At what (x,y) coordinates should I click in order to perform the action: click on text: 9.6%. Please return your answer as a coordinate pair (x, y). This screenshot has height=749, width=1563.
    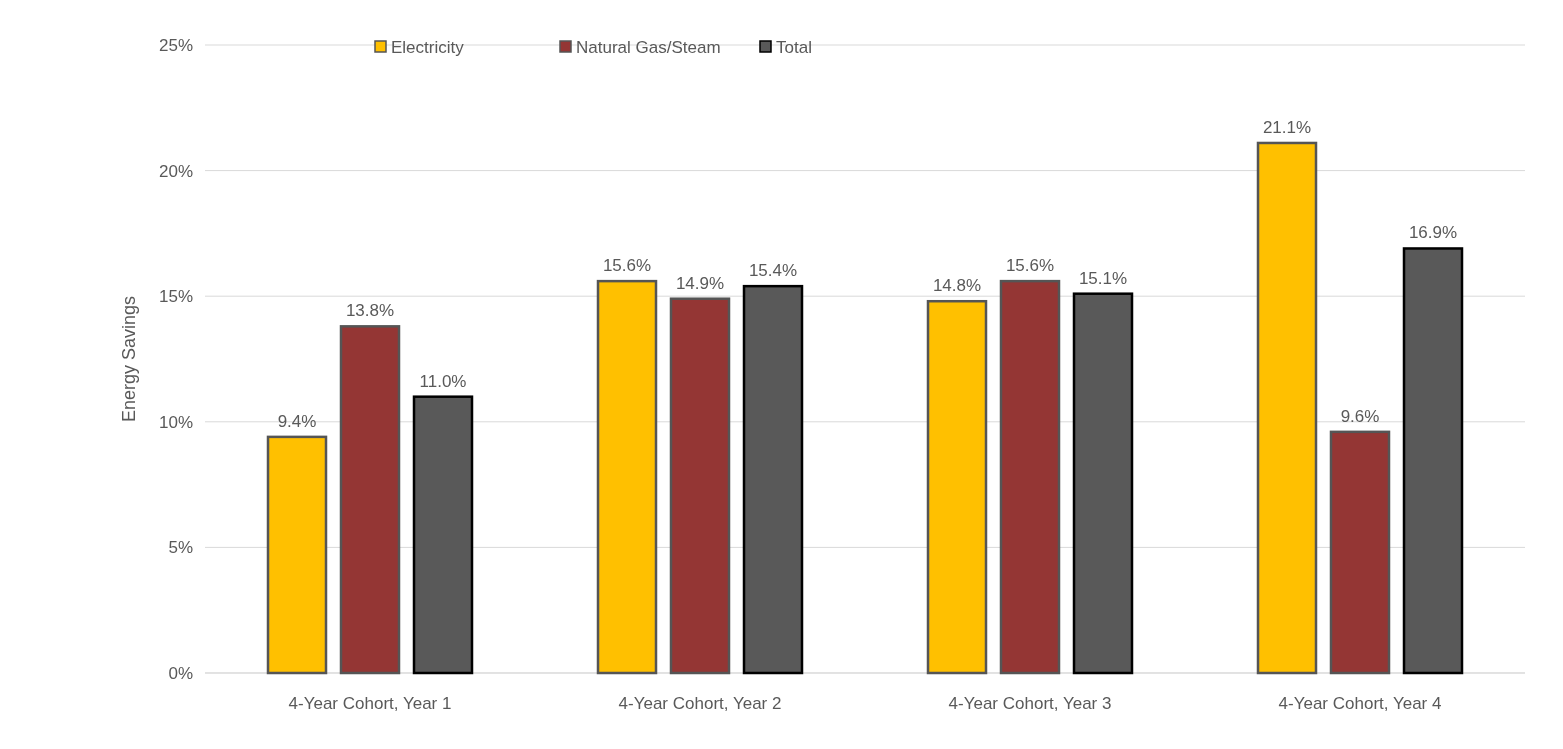
    Looking at the image, I should click on (1360, 416).